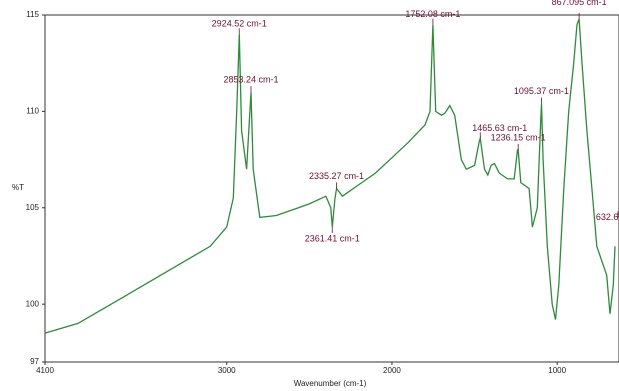  What do you see at coordinates (32, 14) in the screenshot?
I see `y-tick-label: 115` at bounding box center [32, 14].